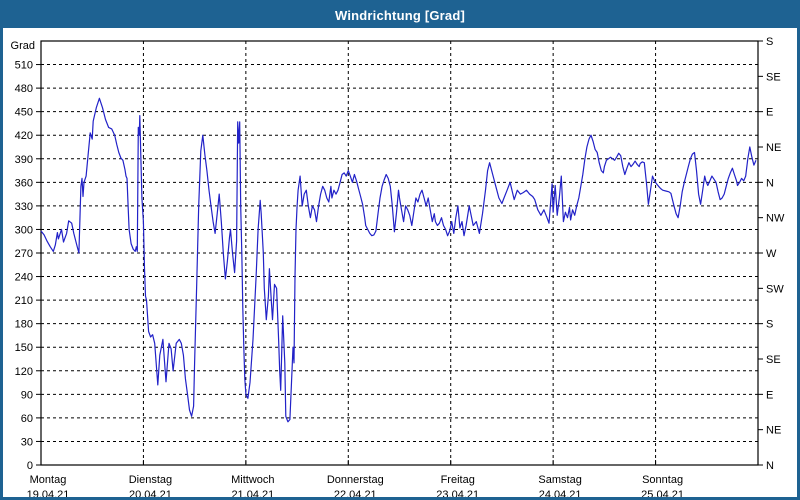 Image resolution: width=800 pixels, height=500 pixels. Describe the element at coordinates (24, 301) in the screenshot. I see `left-tick-label: 210` at that location.